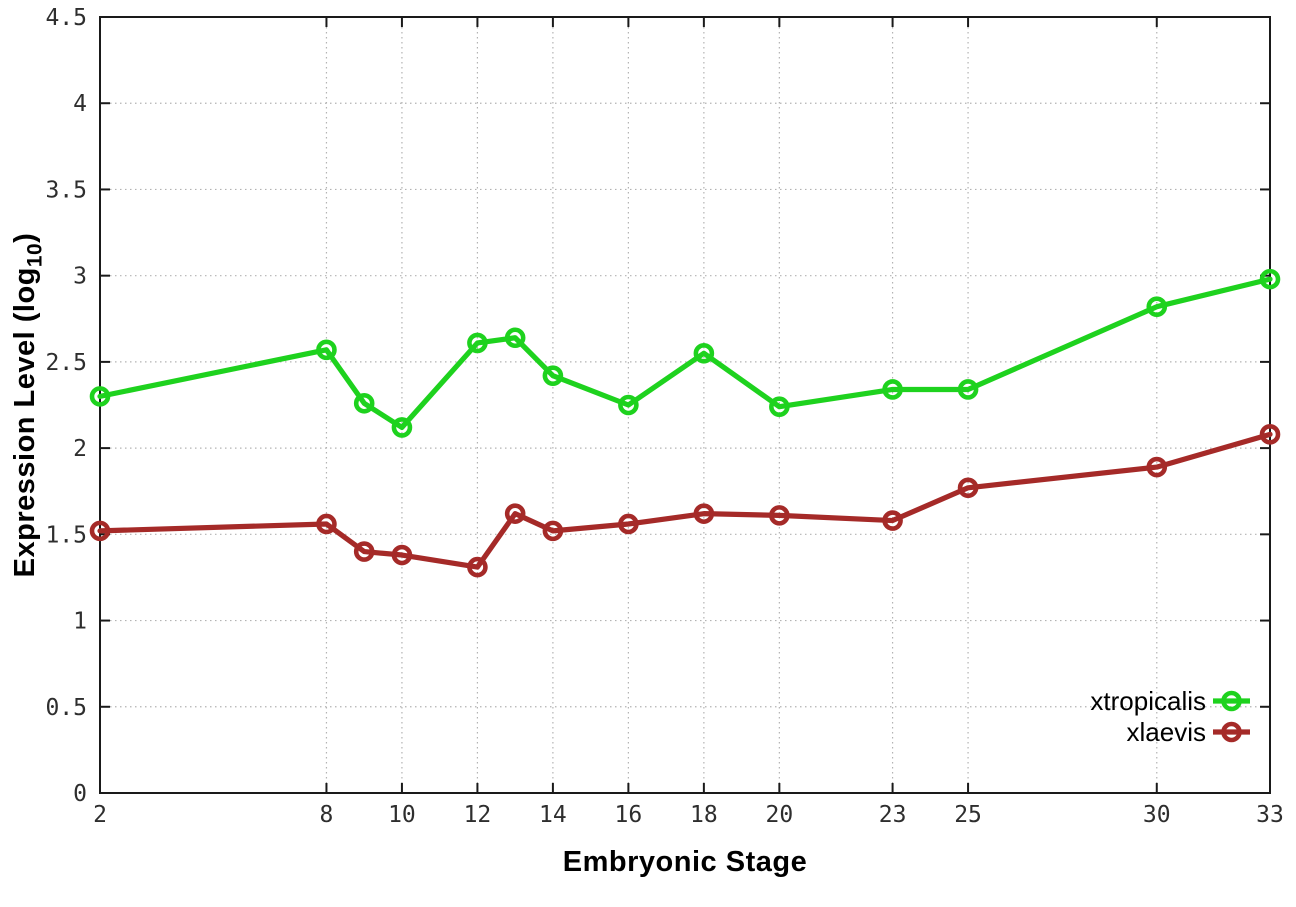 Image resolution: width=1296 pixels, height=907 pixels. I want to click on x-tick-label: 25, so click(968, 815).